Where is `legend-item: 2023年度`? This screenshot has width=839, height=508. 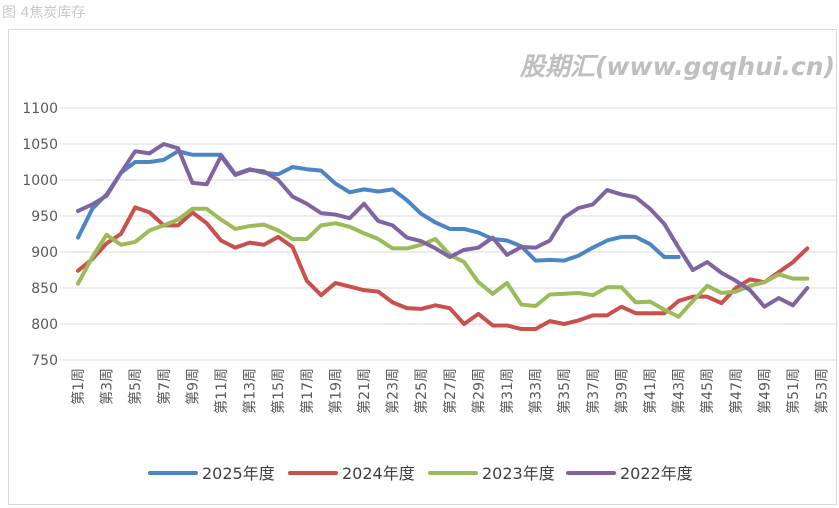 legend-item: 2023年度 is located at coordinates (491, 473).